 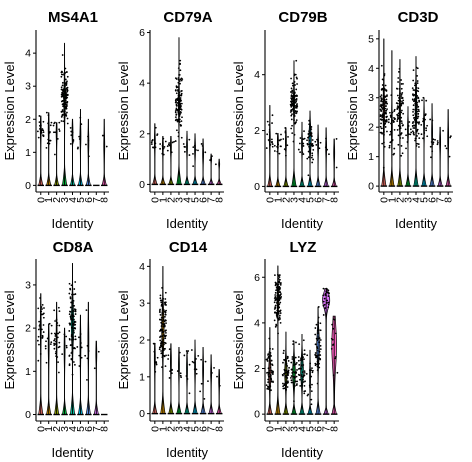 What do you see at coordinates (142, 304) in the screenshot?
I see `y-tick-label: 3` at bounding box center [142, 304].